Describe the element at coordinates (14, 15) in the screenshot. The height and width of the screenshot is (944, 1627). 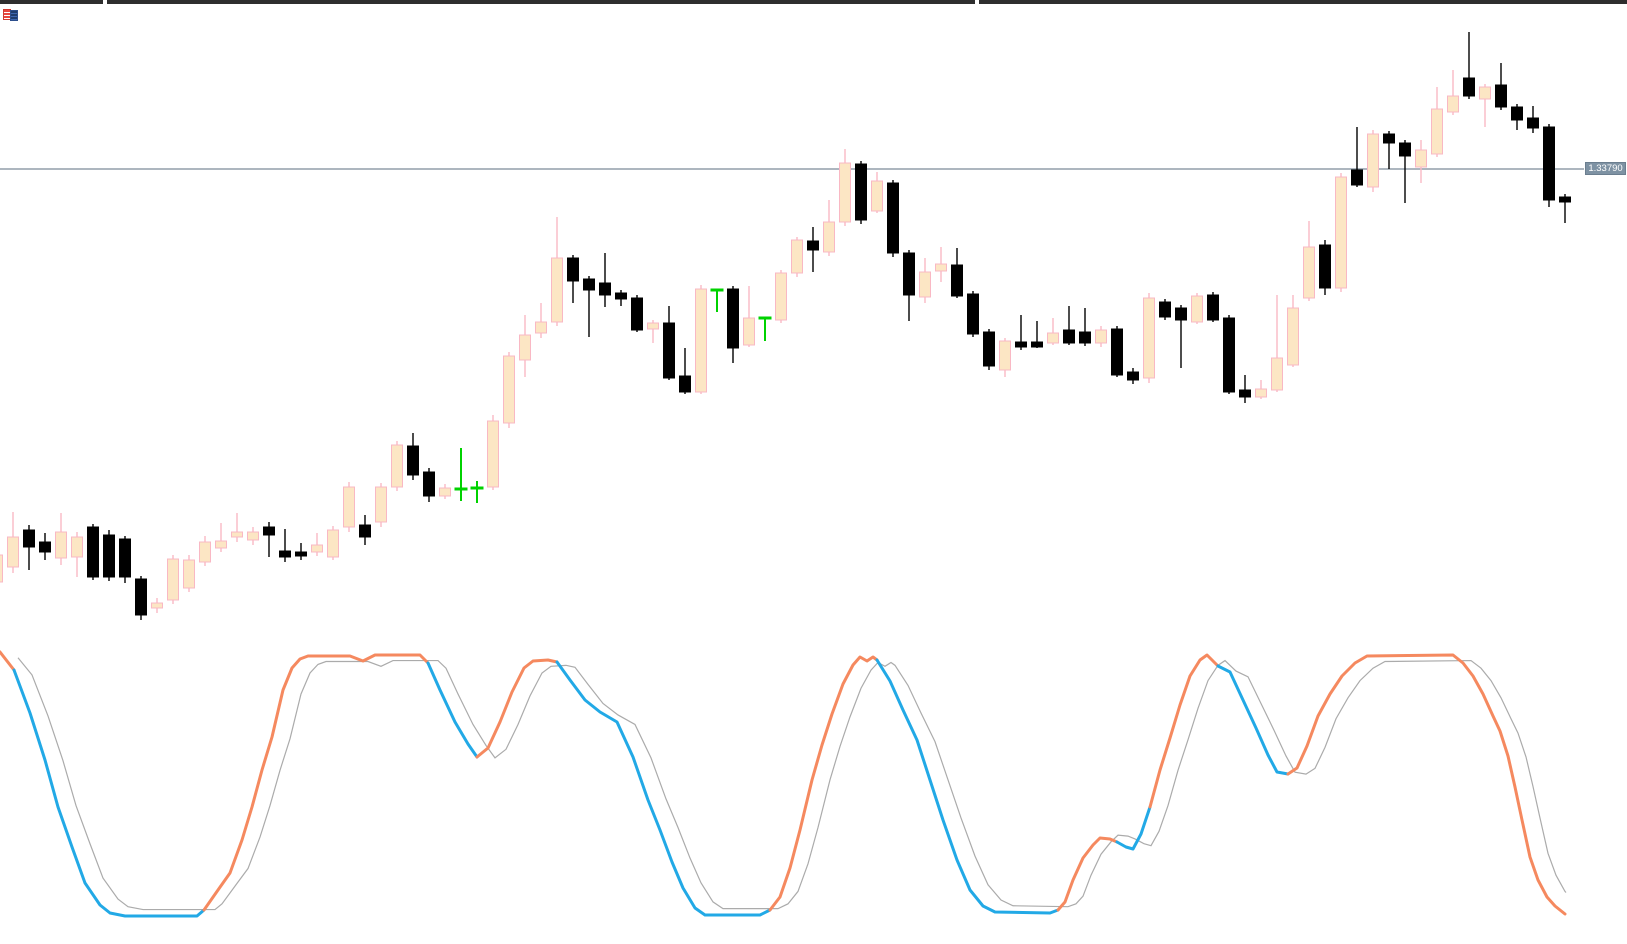
I see `flag-blue-icon` at that location.